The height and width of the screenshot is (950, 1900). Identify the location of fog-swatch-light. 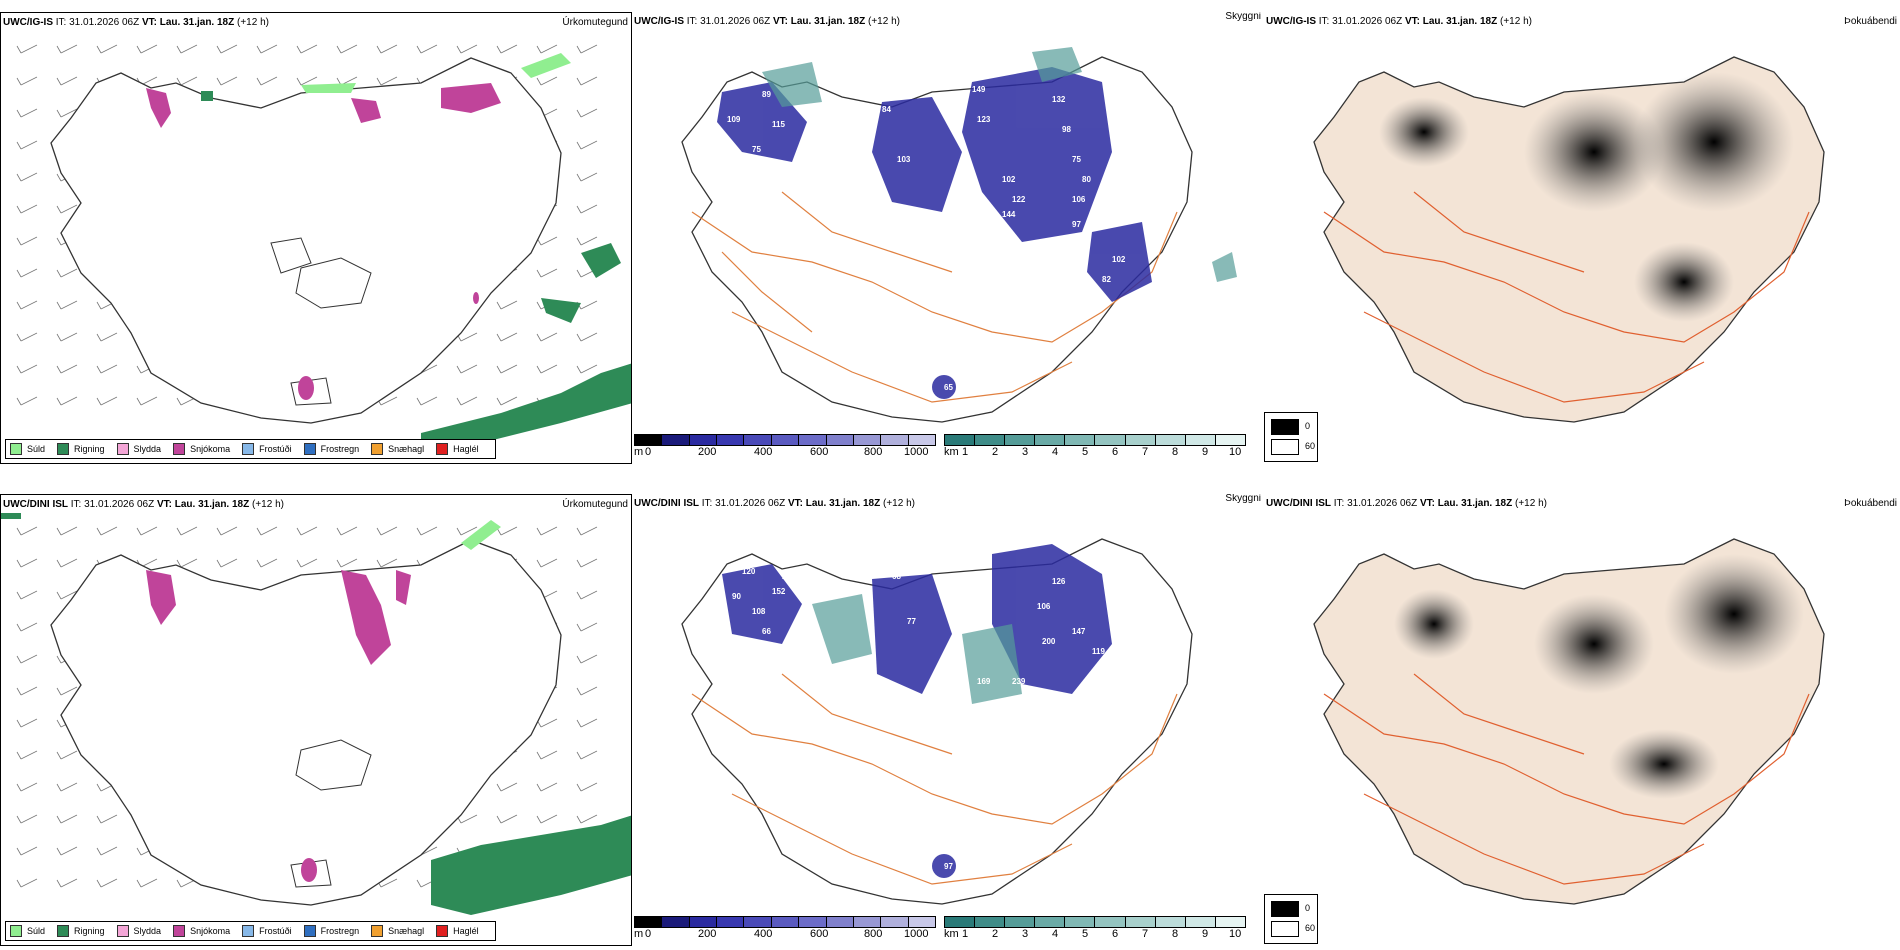
(1285, 447).